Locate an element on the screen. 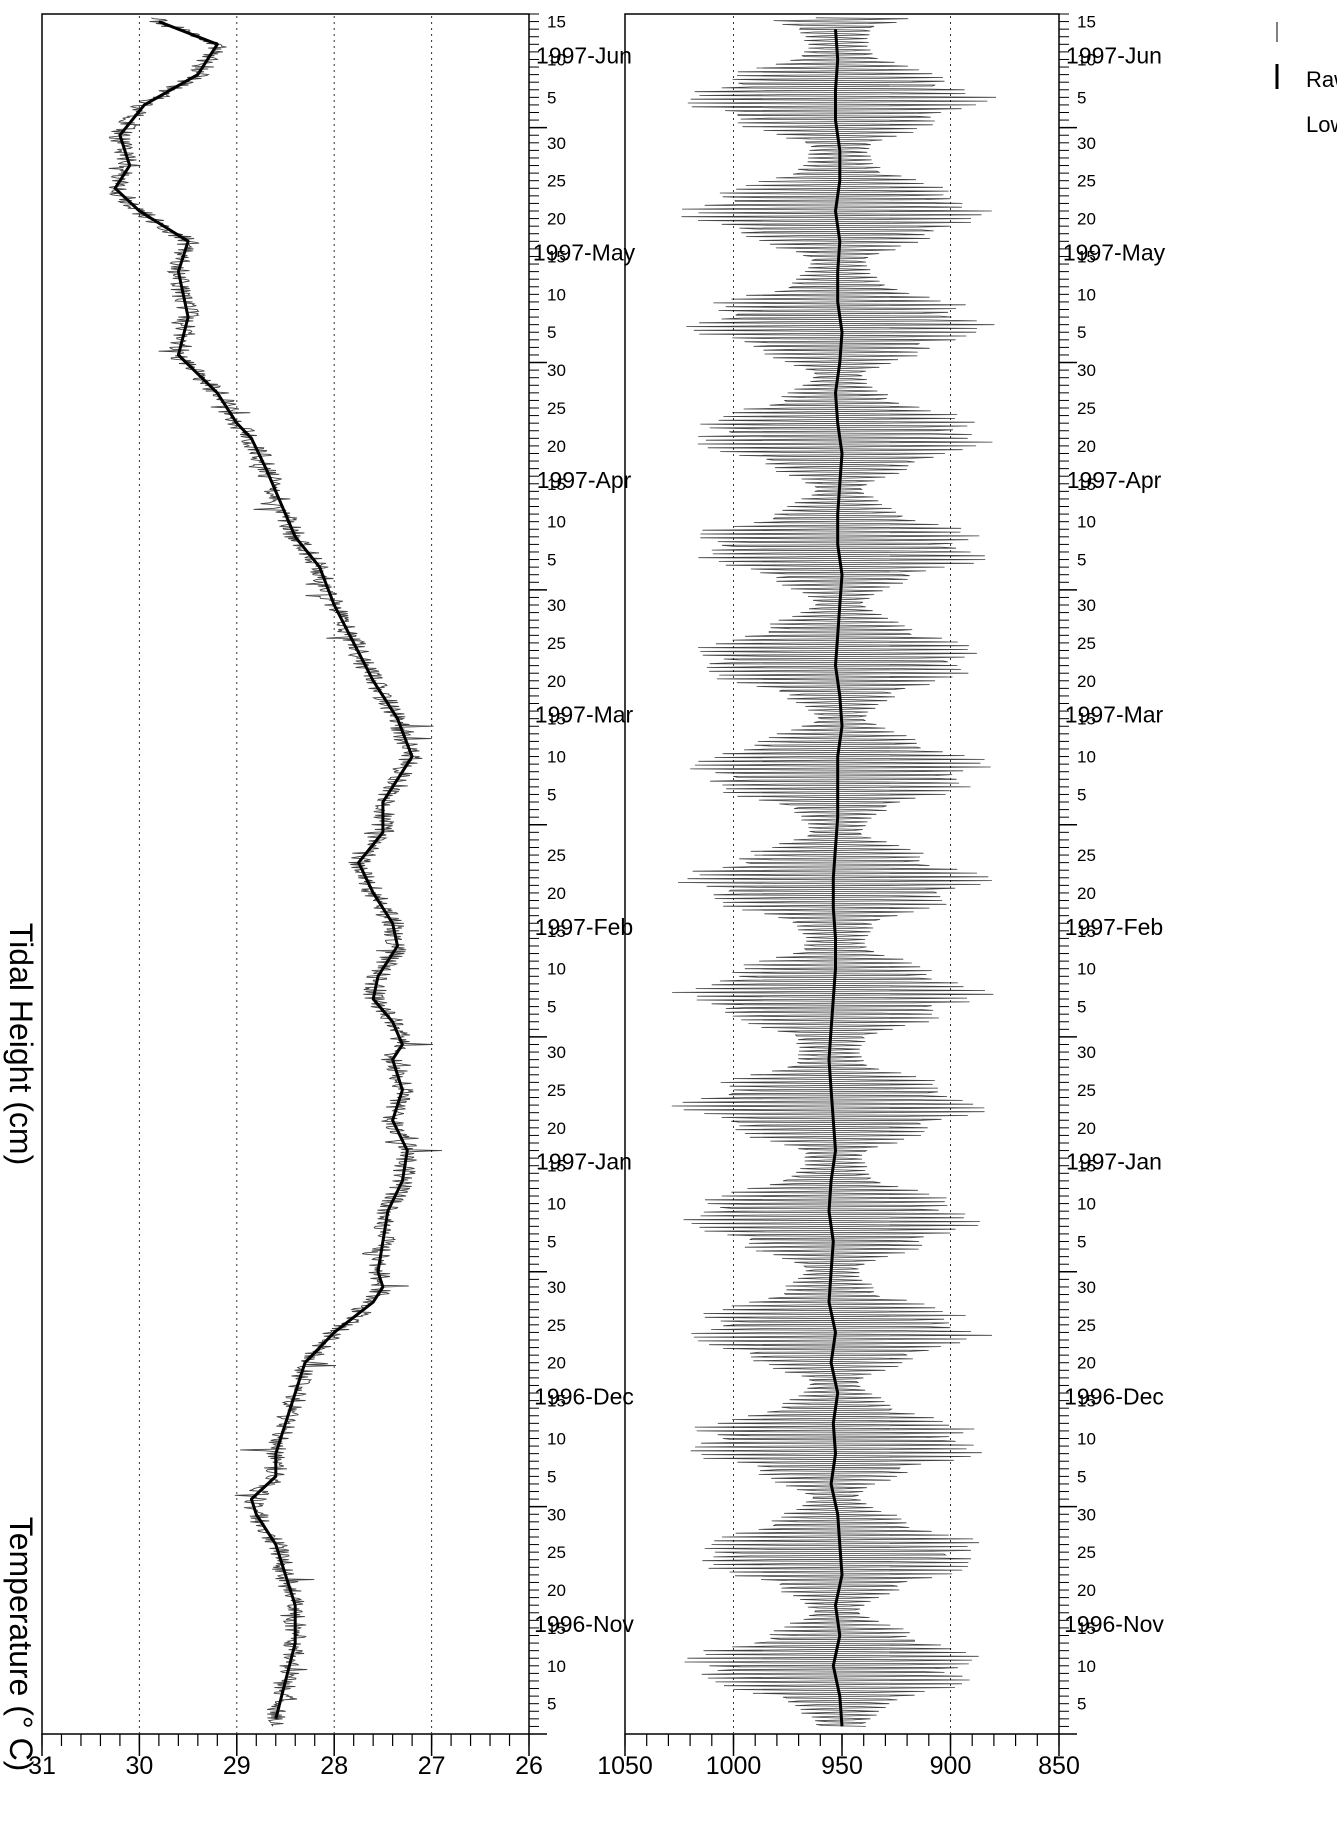  temperature-x-month-label: 1997-May is located at coordinates (584, 252).